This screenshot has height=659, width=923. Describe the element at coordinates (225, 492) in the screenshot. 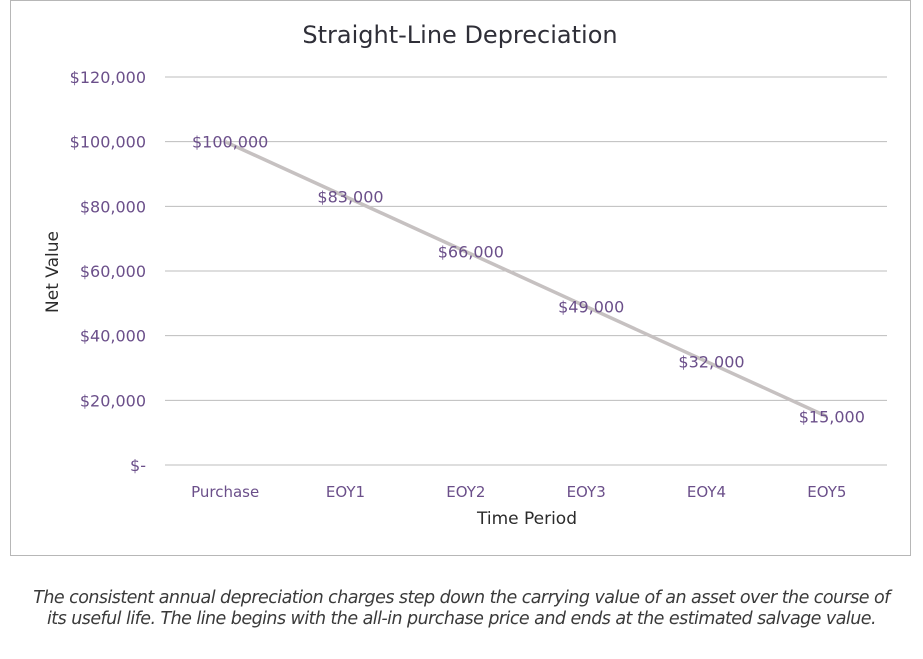

I see `x-tick-label: Purchase` at that location.